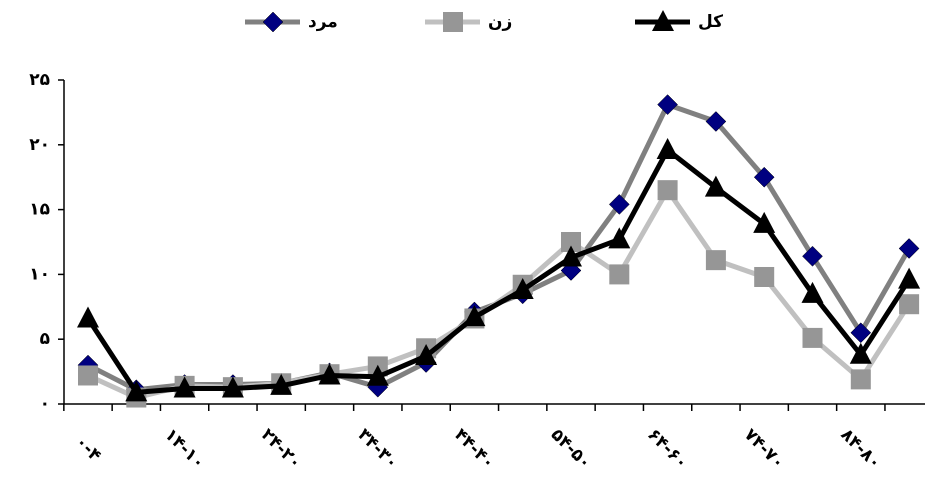 The image size is (925, 504). I want to click on x-tick-label: ۶۴-۶۰, so click(667, 449).